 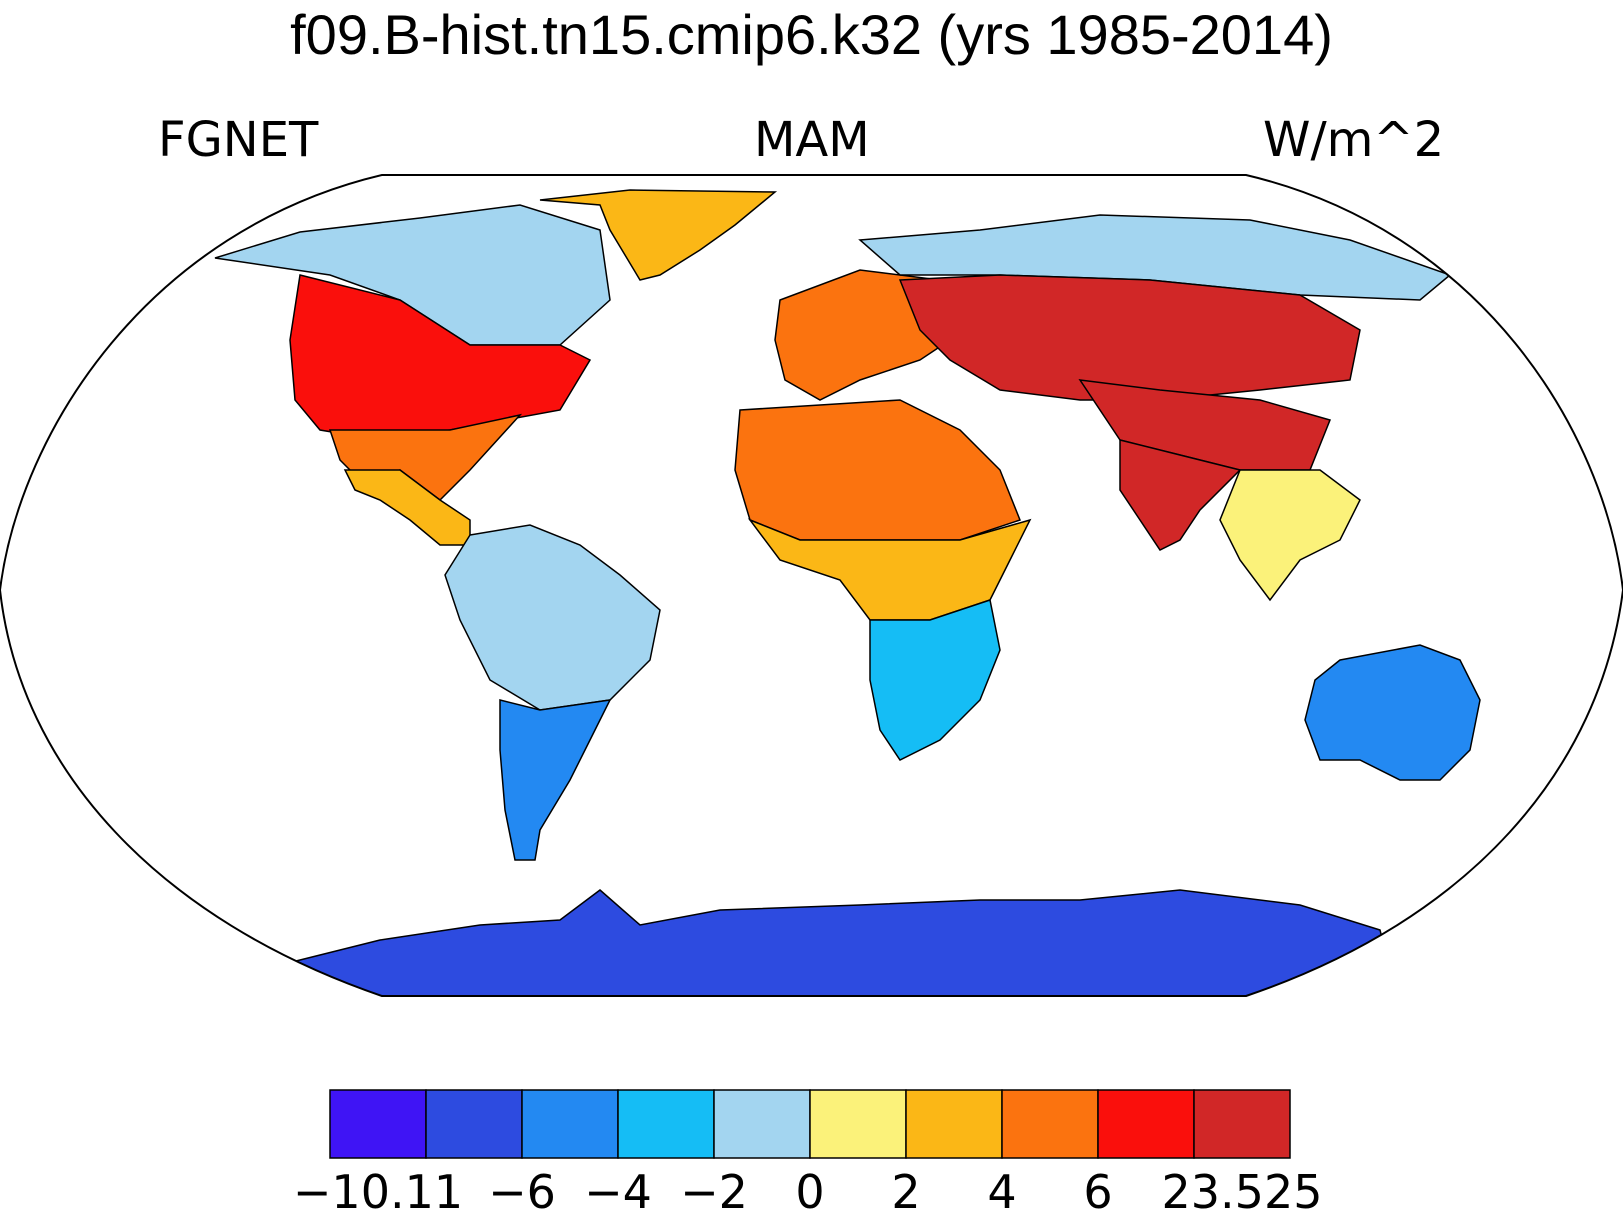 I want to click on colorbar, so click(x=810, y=1124).